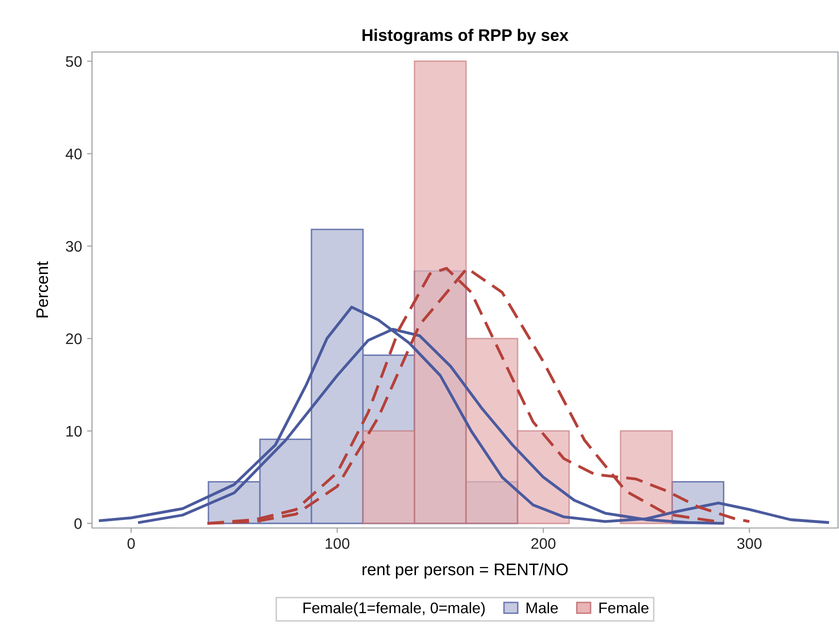 This screenshot has width=839, height=637. Describe the element at coordinates (543, 543) in the screenshot. I see `x-tick-label: 200` at that location.